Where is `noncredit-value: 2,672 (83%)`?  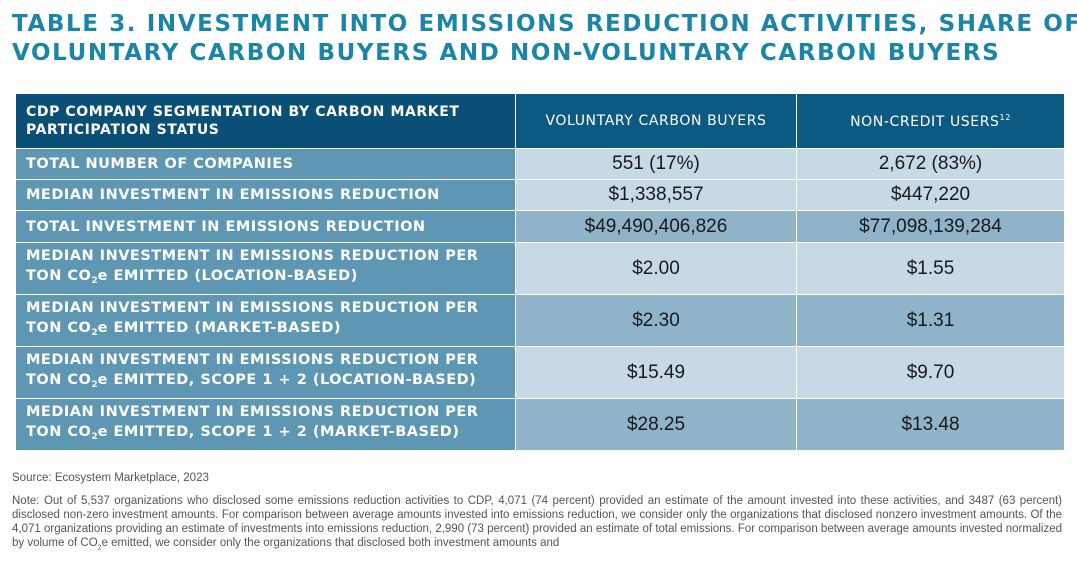
noncredit-value: 2,672 (83%) is located at coordinates (930, 164).